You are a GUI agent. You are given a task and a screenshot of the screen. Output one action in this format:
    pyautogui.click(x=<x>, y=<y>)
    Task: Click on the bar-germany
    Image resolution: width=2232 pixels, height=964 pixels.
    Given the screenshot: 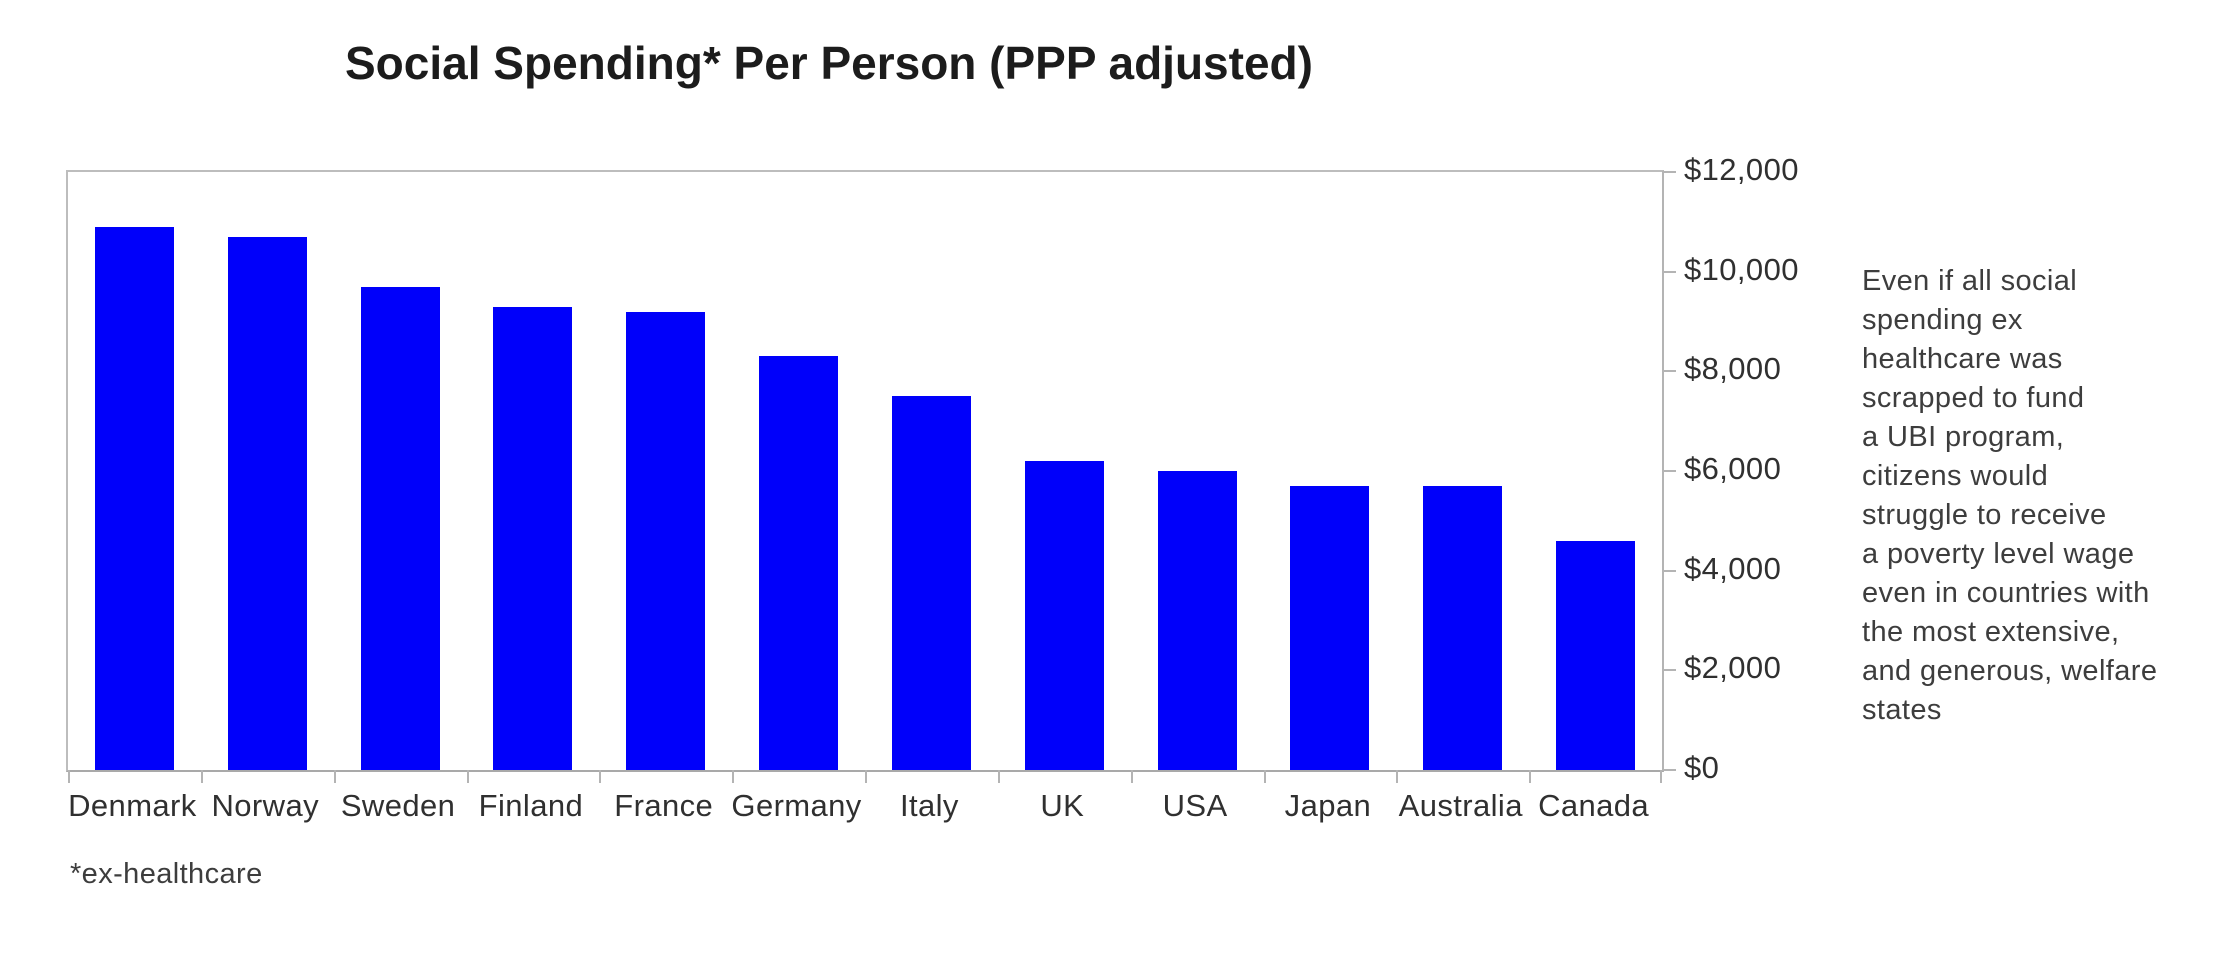 What is the action you would take?
    pyautogui.click(x=799, y=563)
    